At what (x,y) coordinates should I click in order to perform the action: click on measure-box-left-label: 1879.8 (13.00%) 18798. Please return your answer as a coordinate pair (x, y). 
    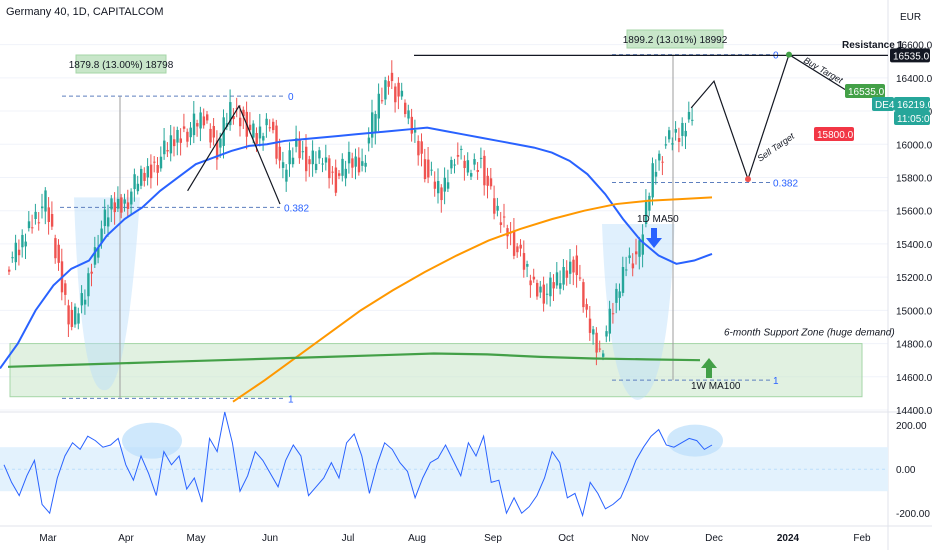
    Looking at the image, I should click on (121, 65).